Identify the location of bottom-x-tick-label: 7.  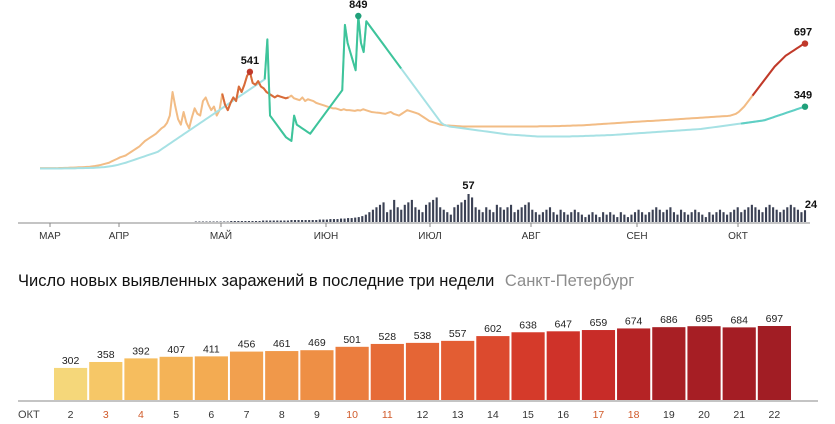
(247, 415).